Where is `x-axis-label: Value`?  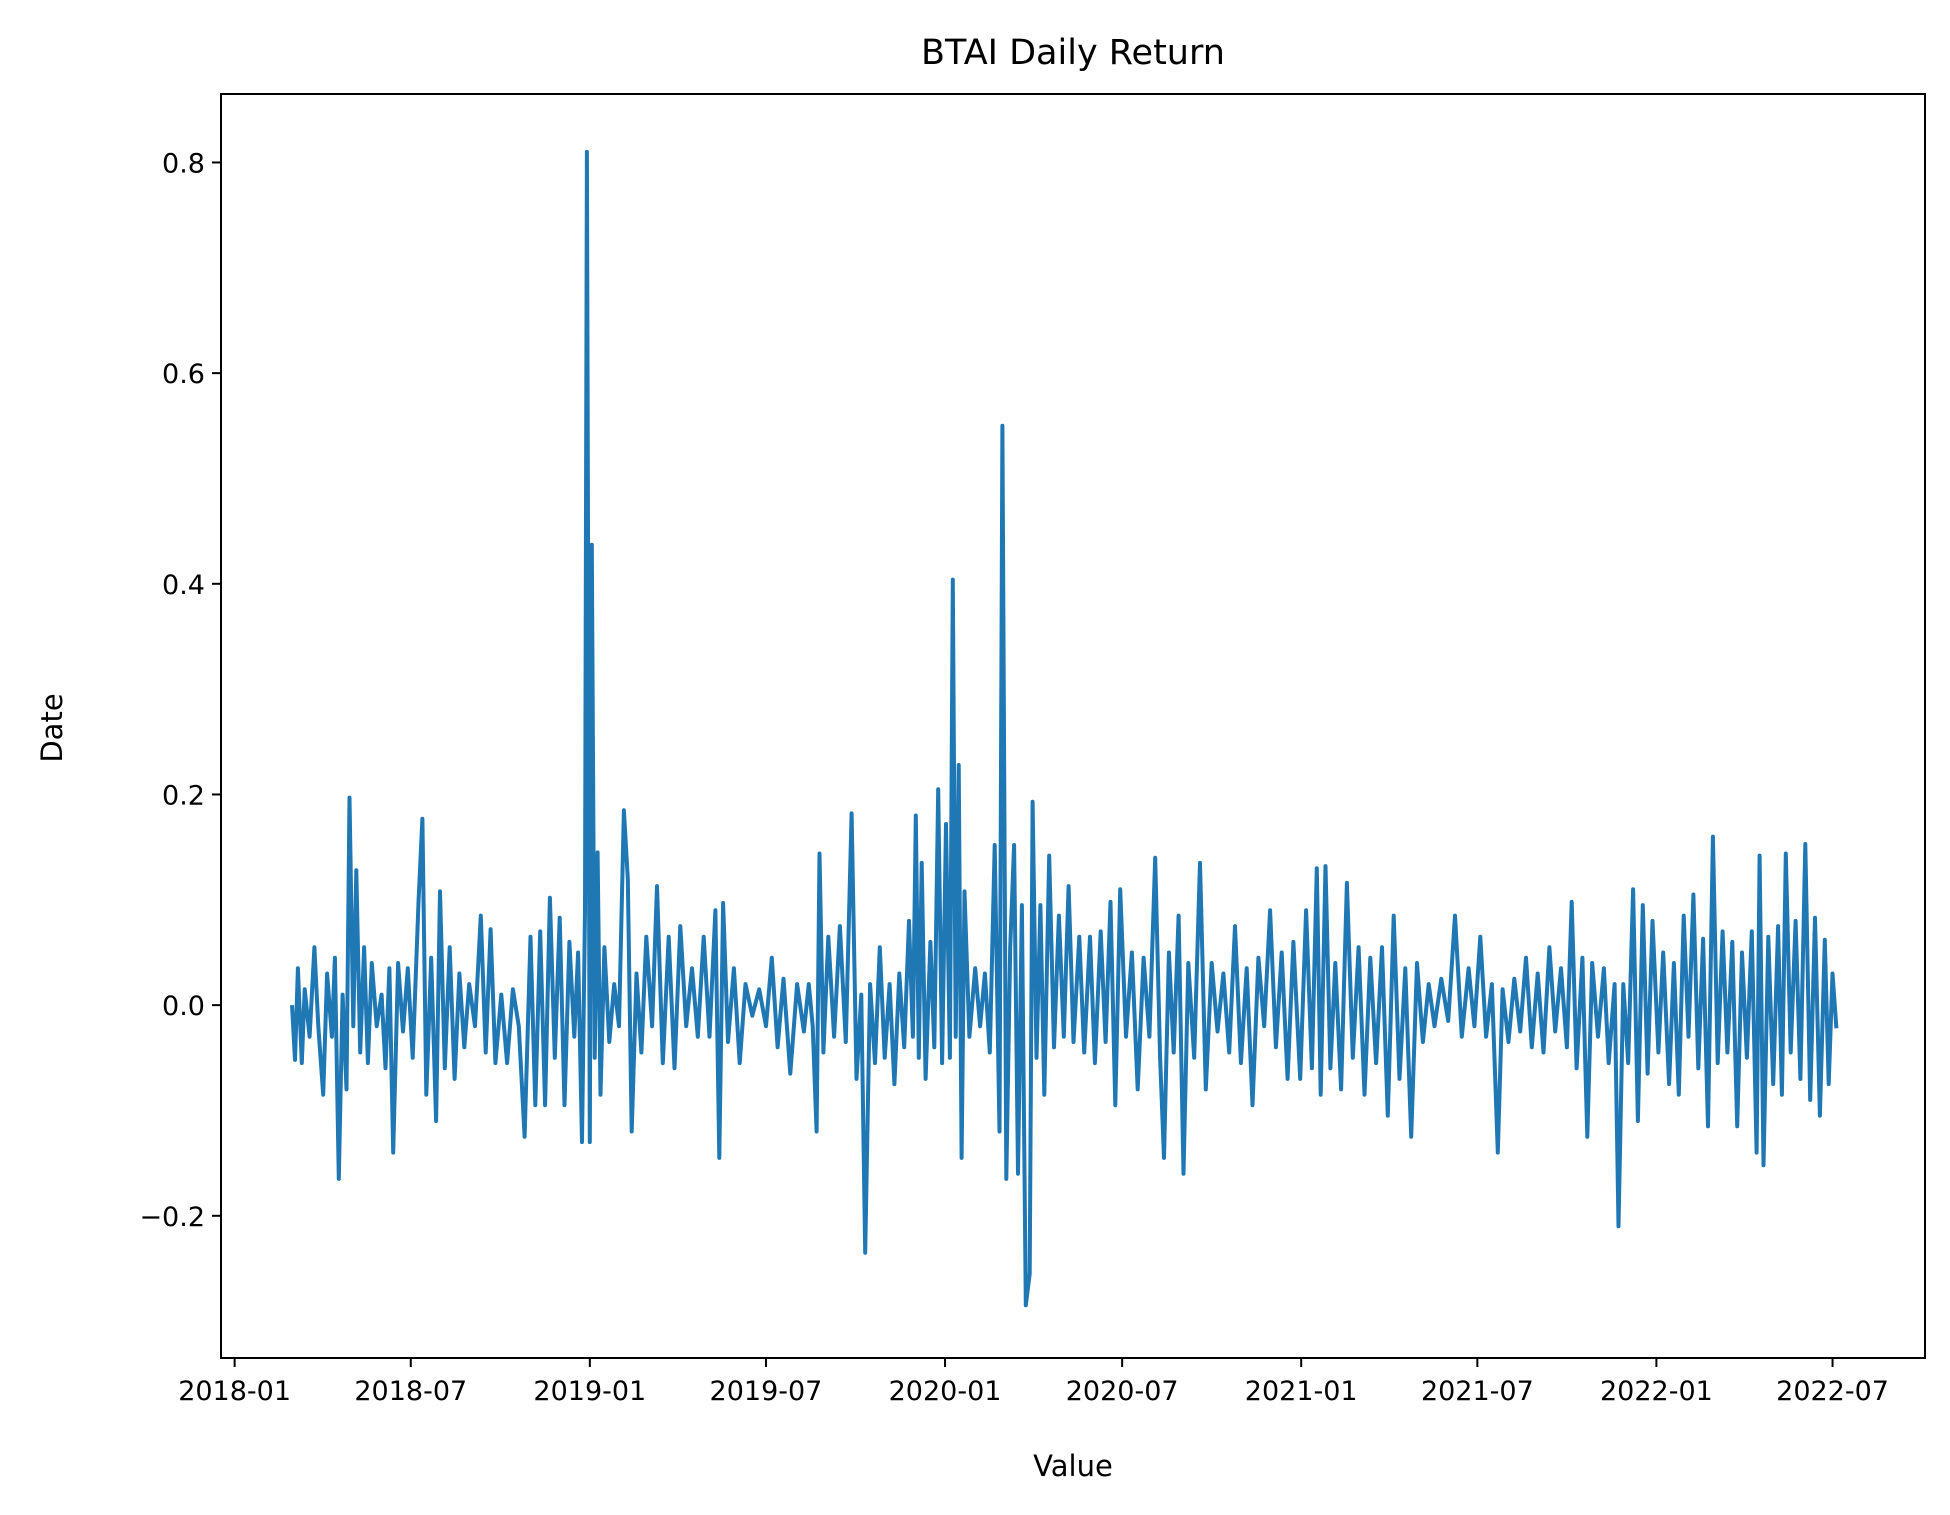 x-axis-label: Value is located at coordinates (1073, 1466).